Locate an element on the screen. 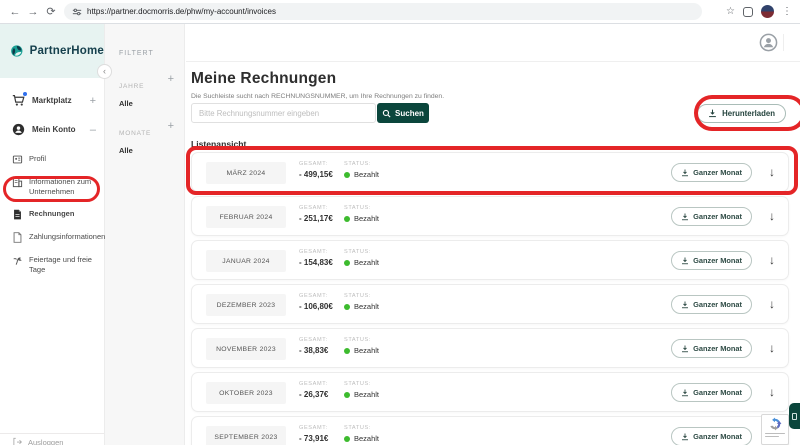  filter-title: FILTERT is located at coordinates (136, 53).